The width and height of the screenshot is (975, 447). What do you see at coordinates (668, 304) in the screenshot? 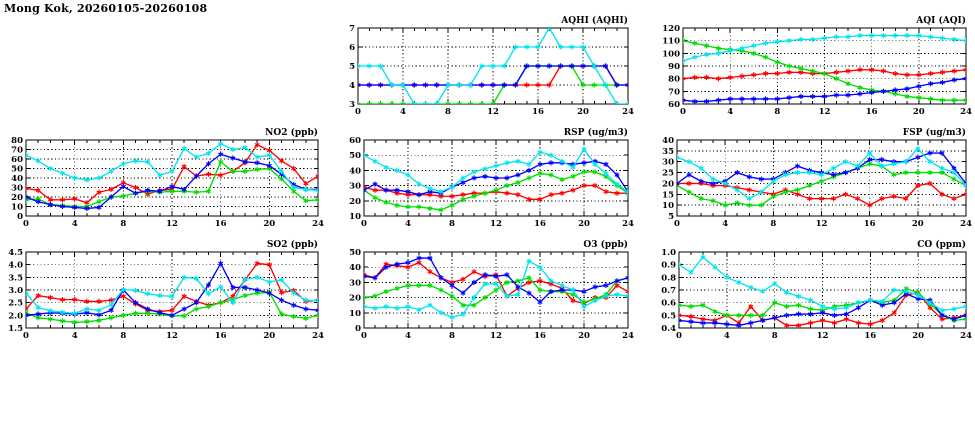
I see `y-tick-label: 0.6` at bounding box center [668, 304].